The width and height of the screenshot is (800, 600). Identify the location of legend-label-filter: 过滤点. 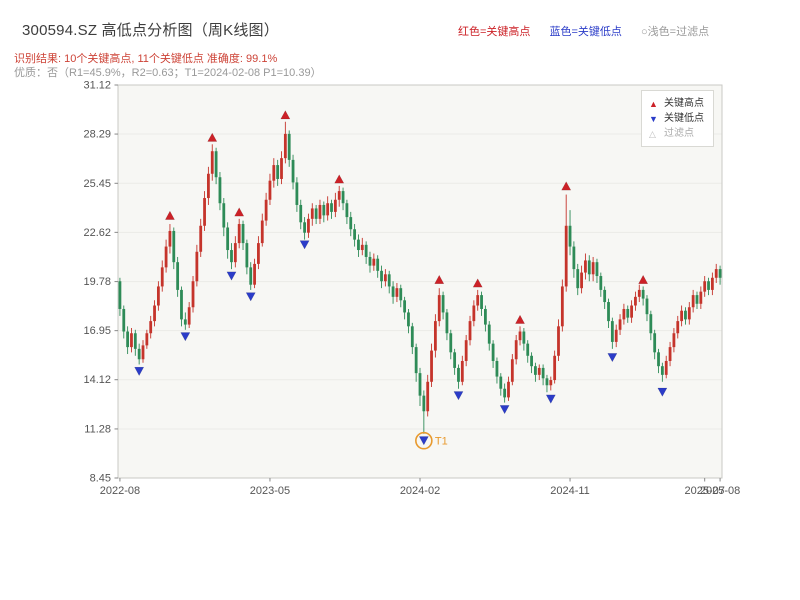
(679, 133).